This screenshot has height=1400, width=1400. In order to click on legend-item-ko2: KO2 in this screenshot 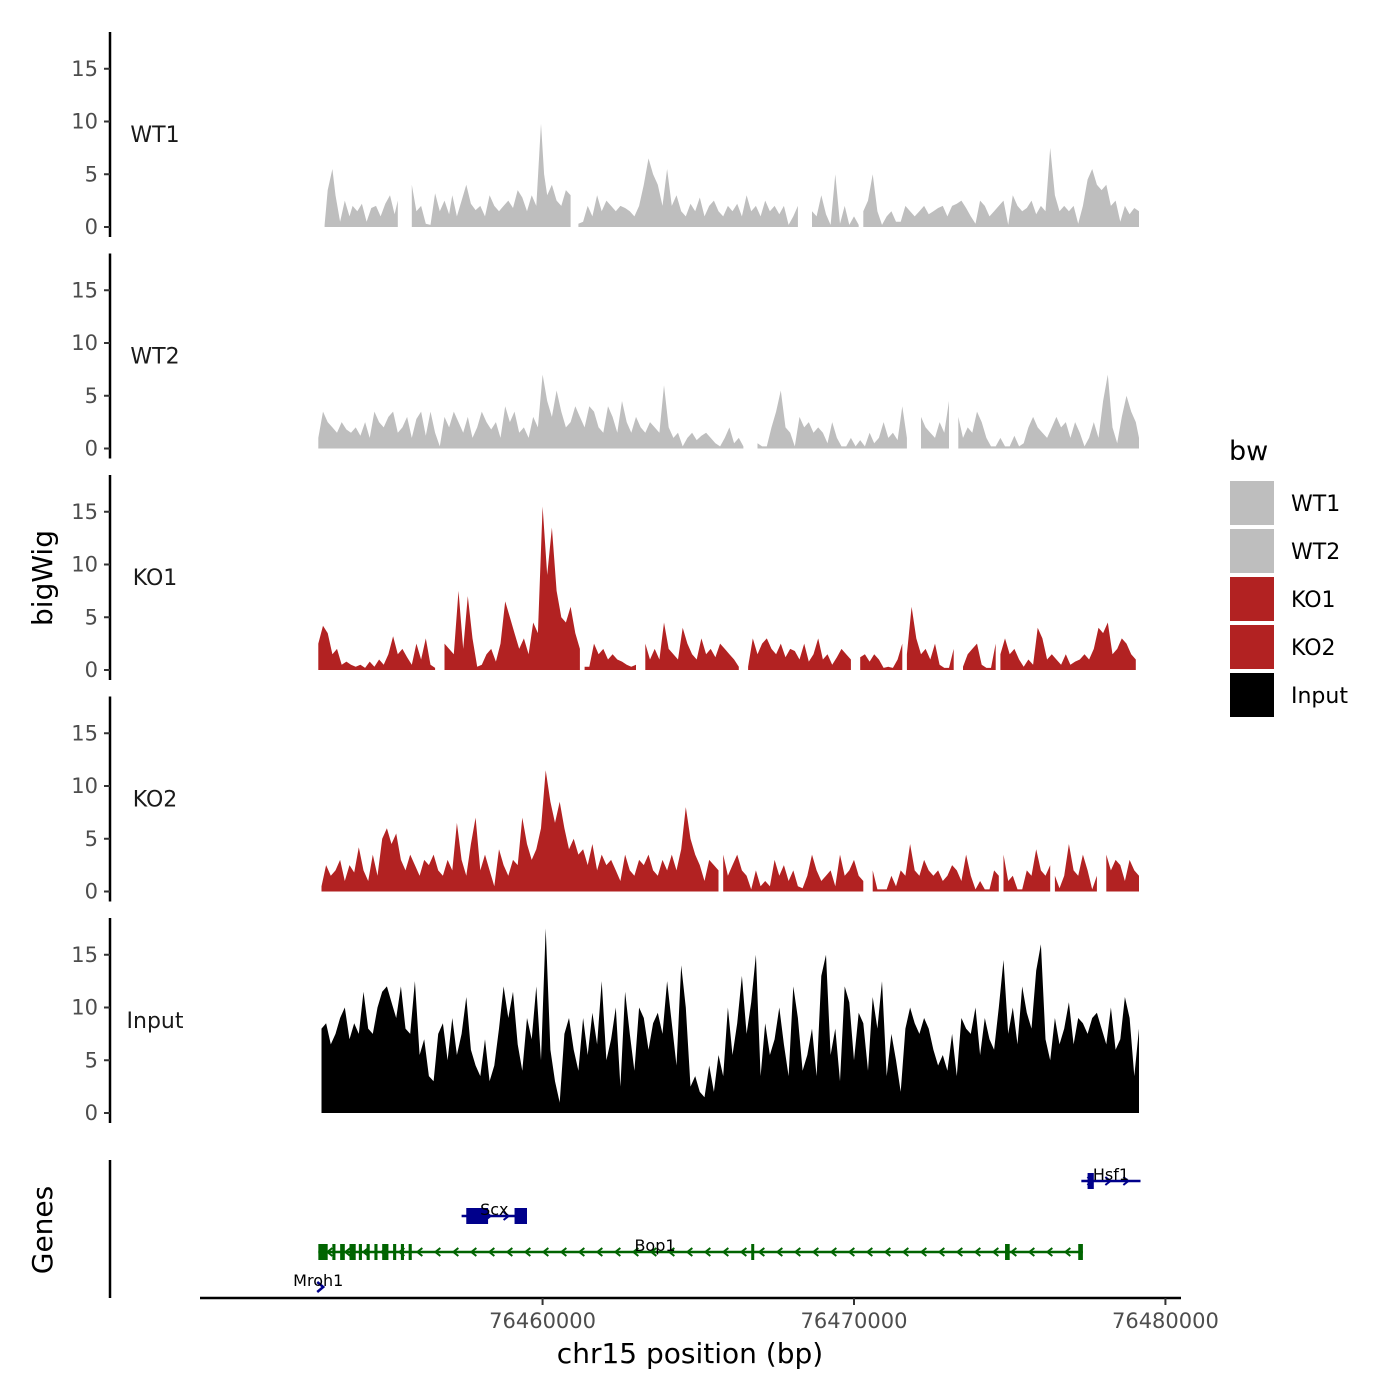, I will do `click(1283, 647)`.